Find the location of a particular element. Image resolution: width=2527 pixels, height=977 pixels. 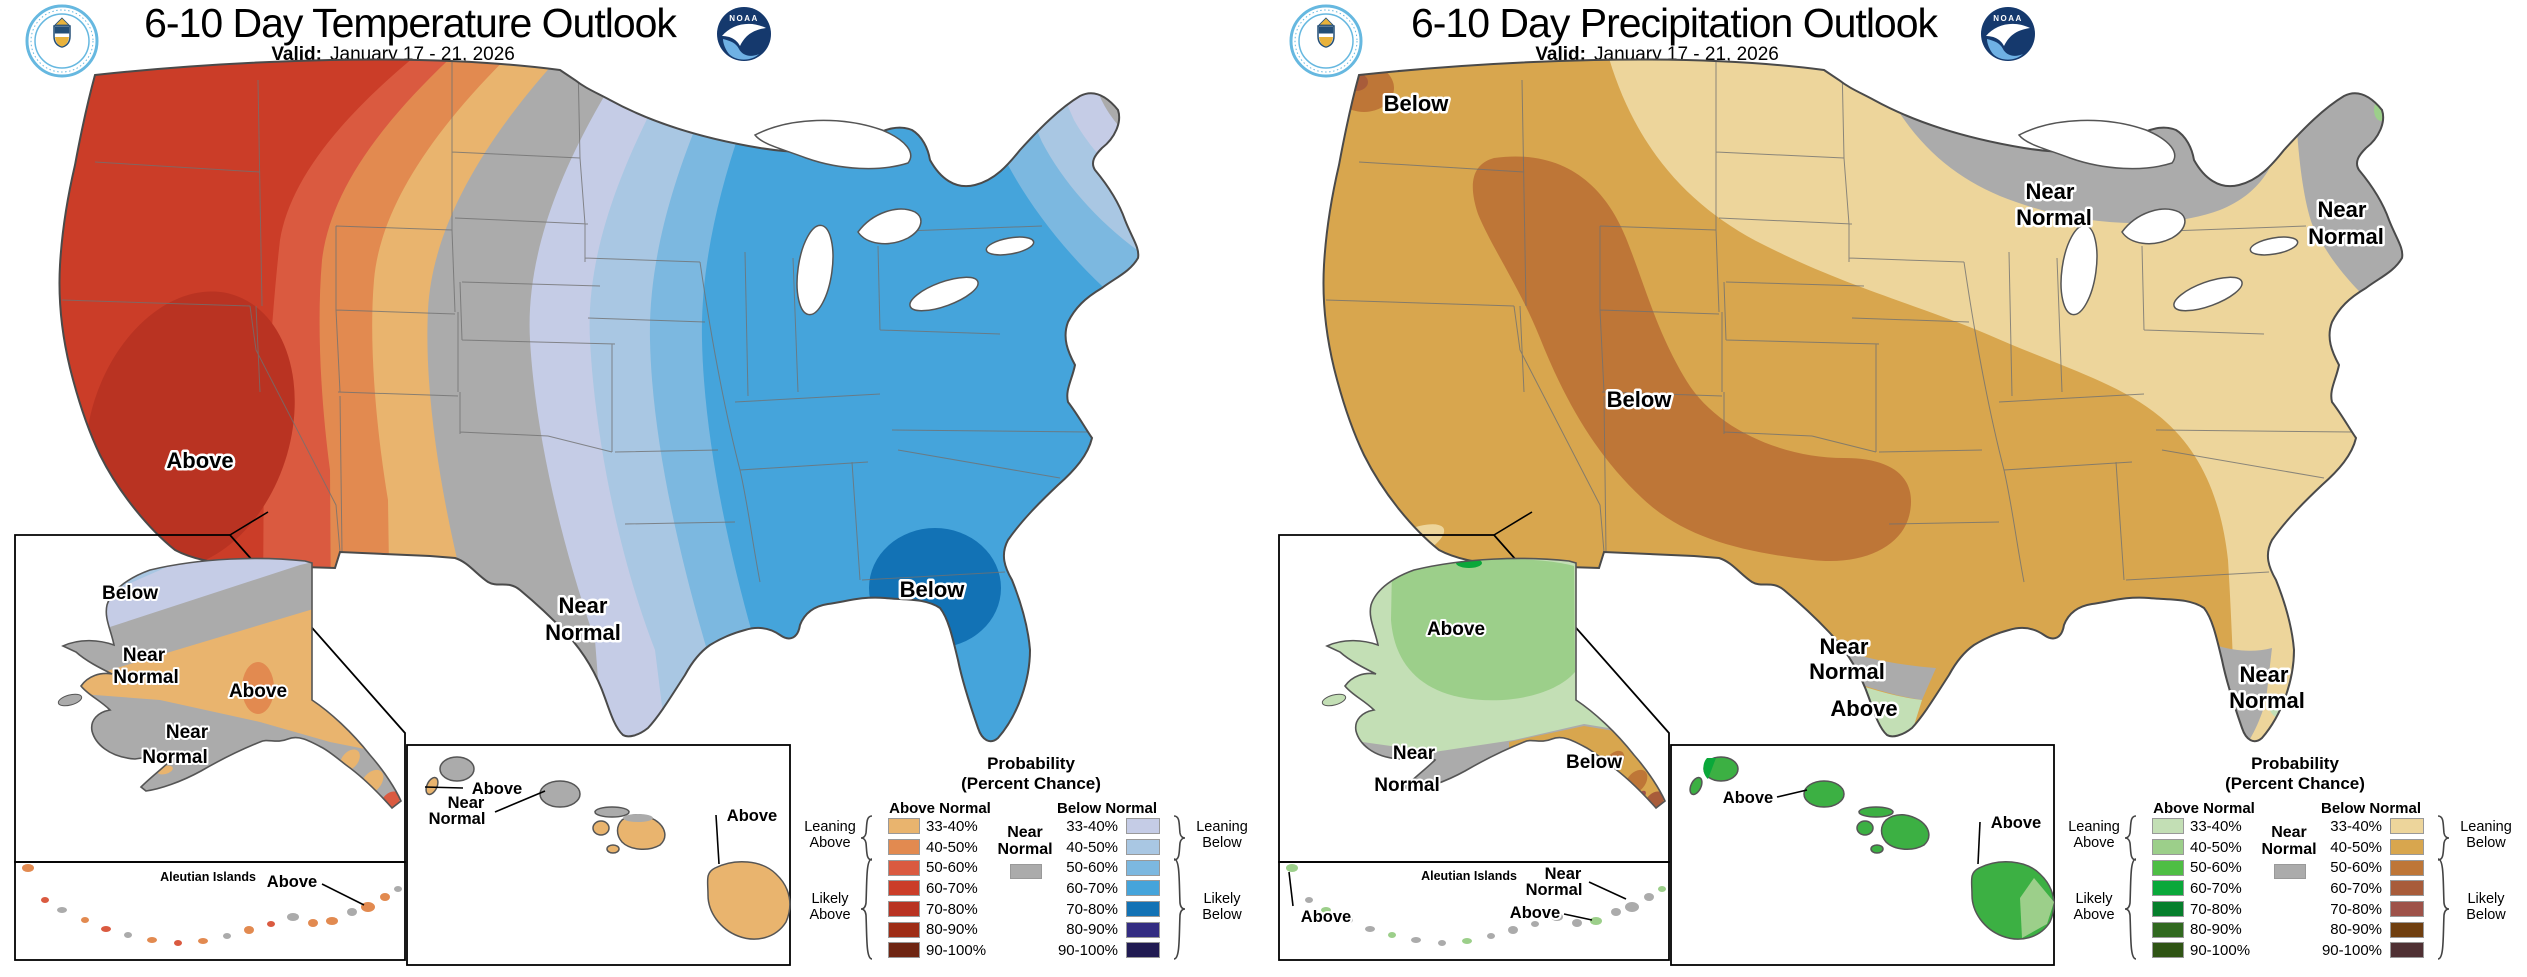

conus-label-below-nw: Below is located at coordinates (1417, 103).